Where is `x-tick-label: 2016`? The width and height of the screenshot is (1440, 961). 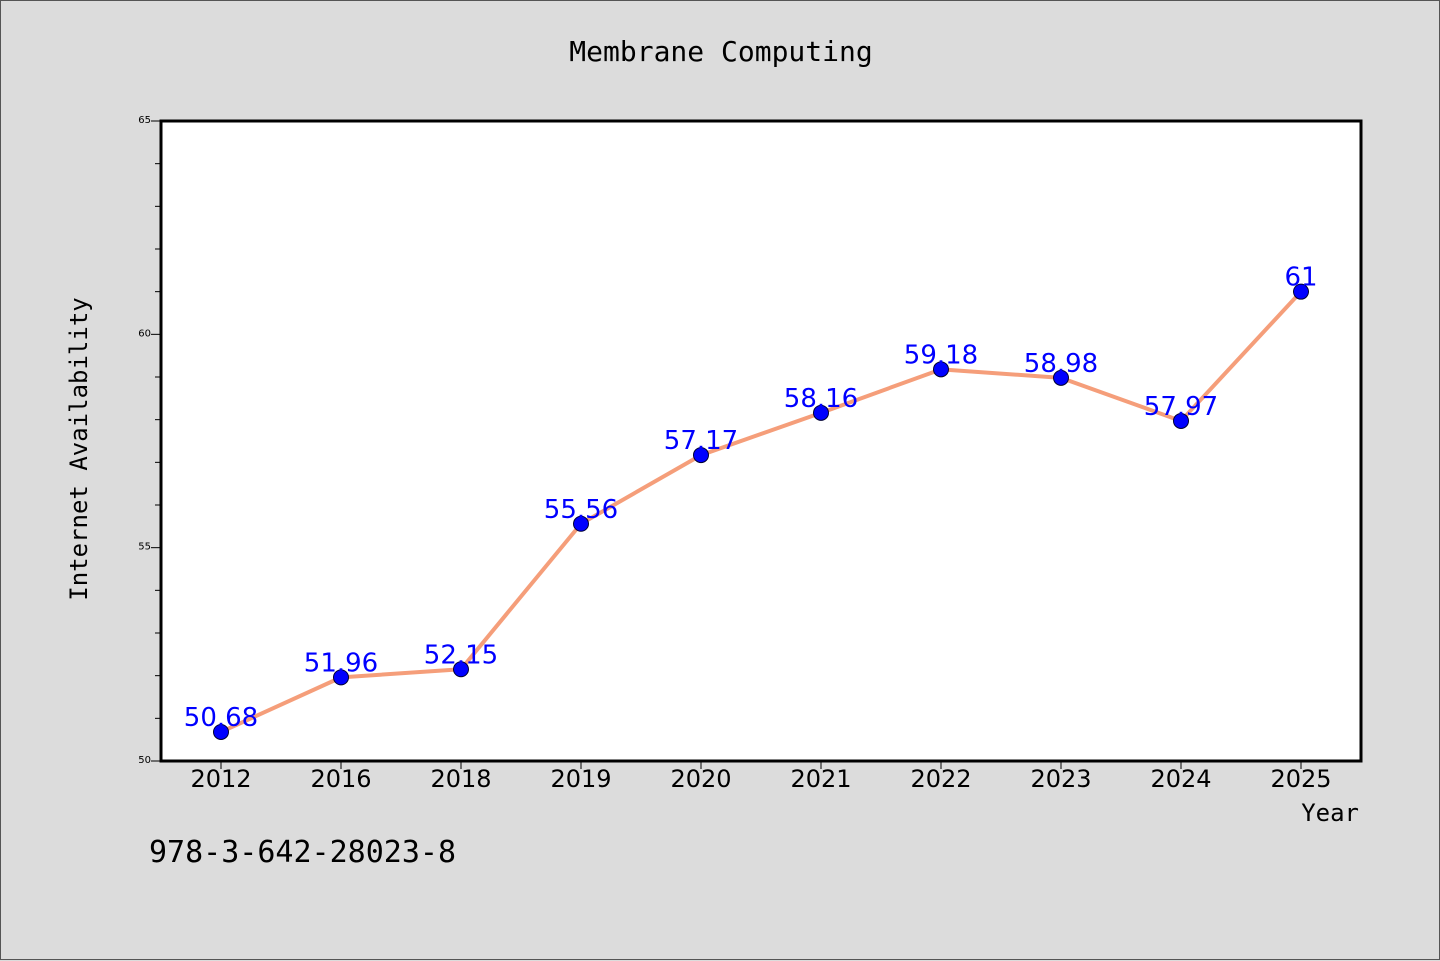
x-tick-label: 2016 is located at coordinates (340, 779).